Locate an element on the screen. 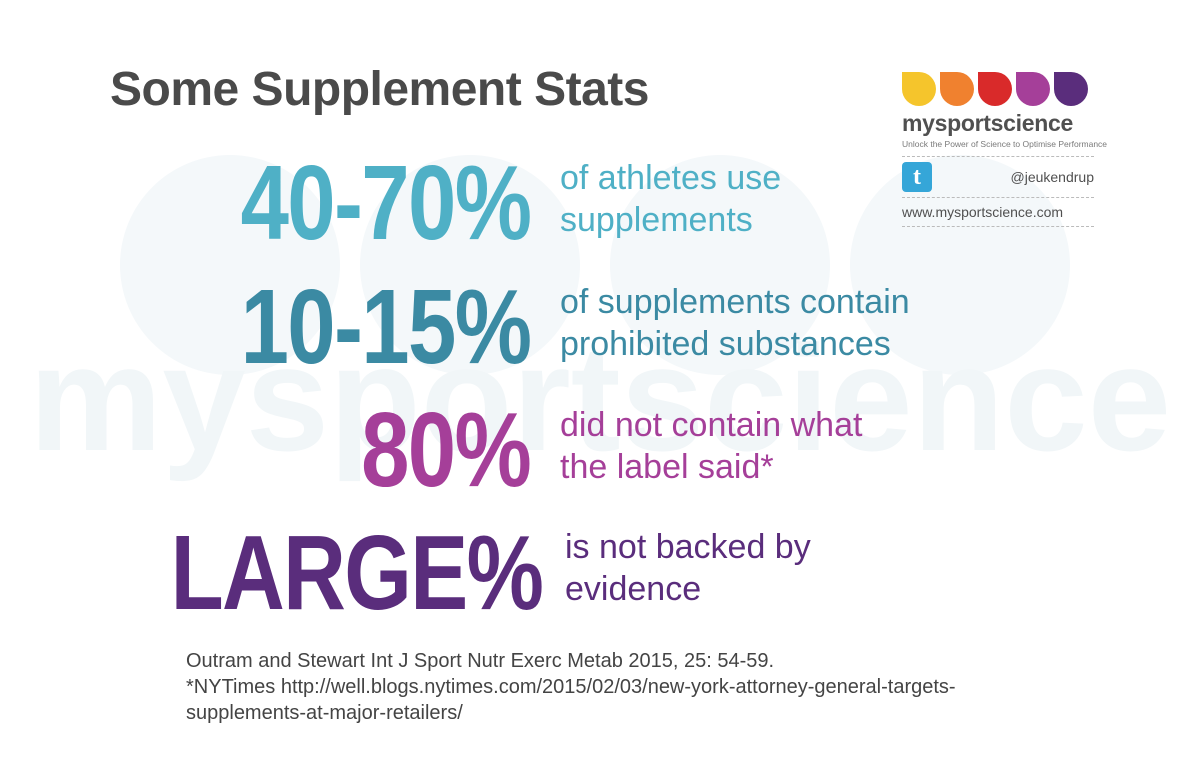 Image resolution: width=1200 pixels, height=775 pixels. stat-value-4: LARGE% is located at coordinates (356, 573).